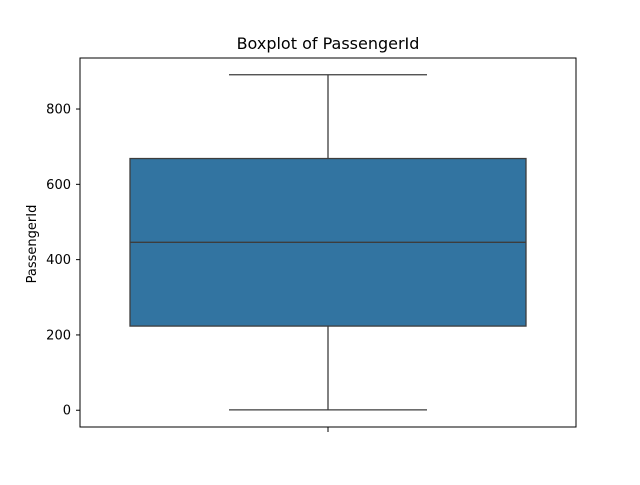 Image resolution: width=640 pixels, height=485 pixels. What do you see at coordinates (58, 260) in the screenshot?
I see `y-tick-label: 400` at bounding box center [58, 260].